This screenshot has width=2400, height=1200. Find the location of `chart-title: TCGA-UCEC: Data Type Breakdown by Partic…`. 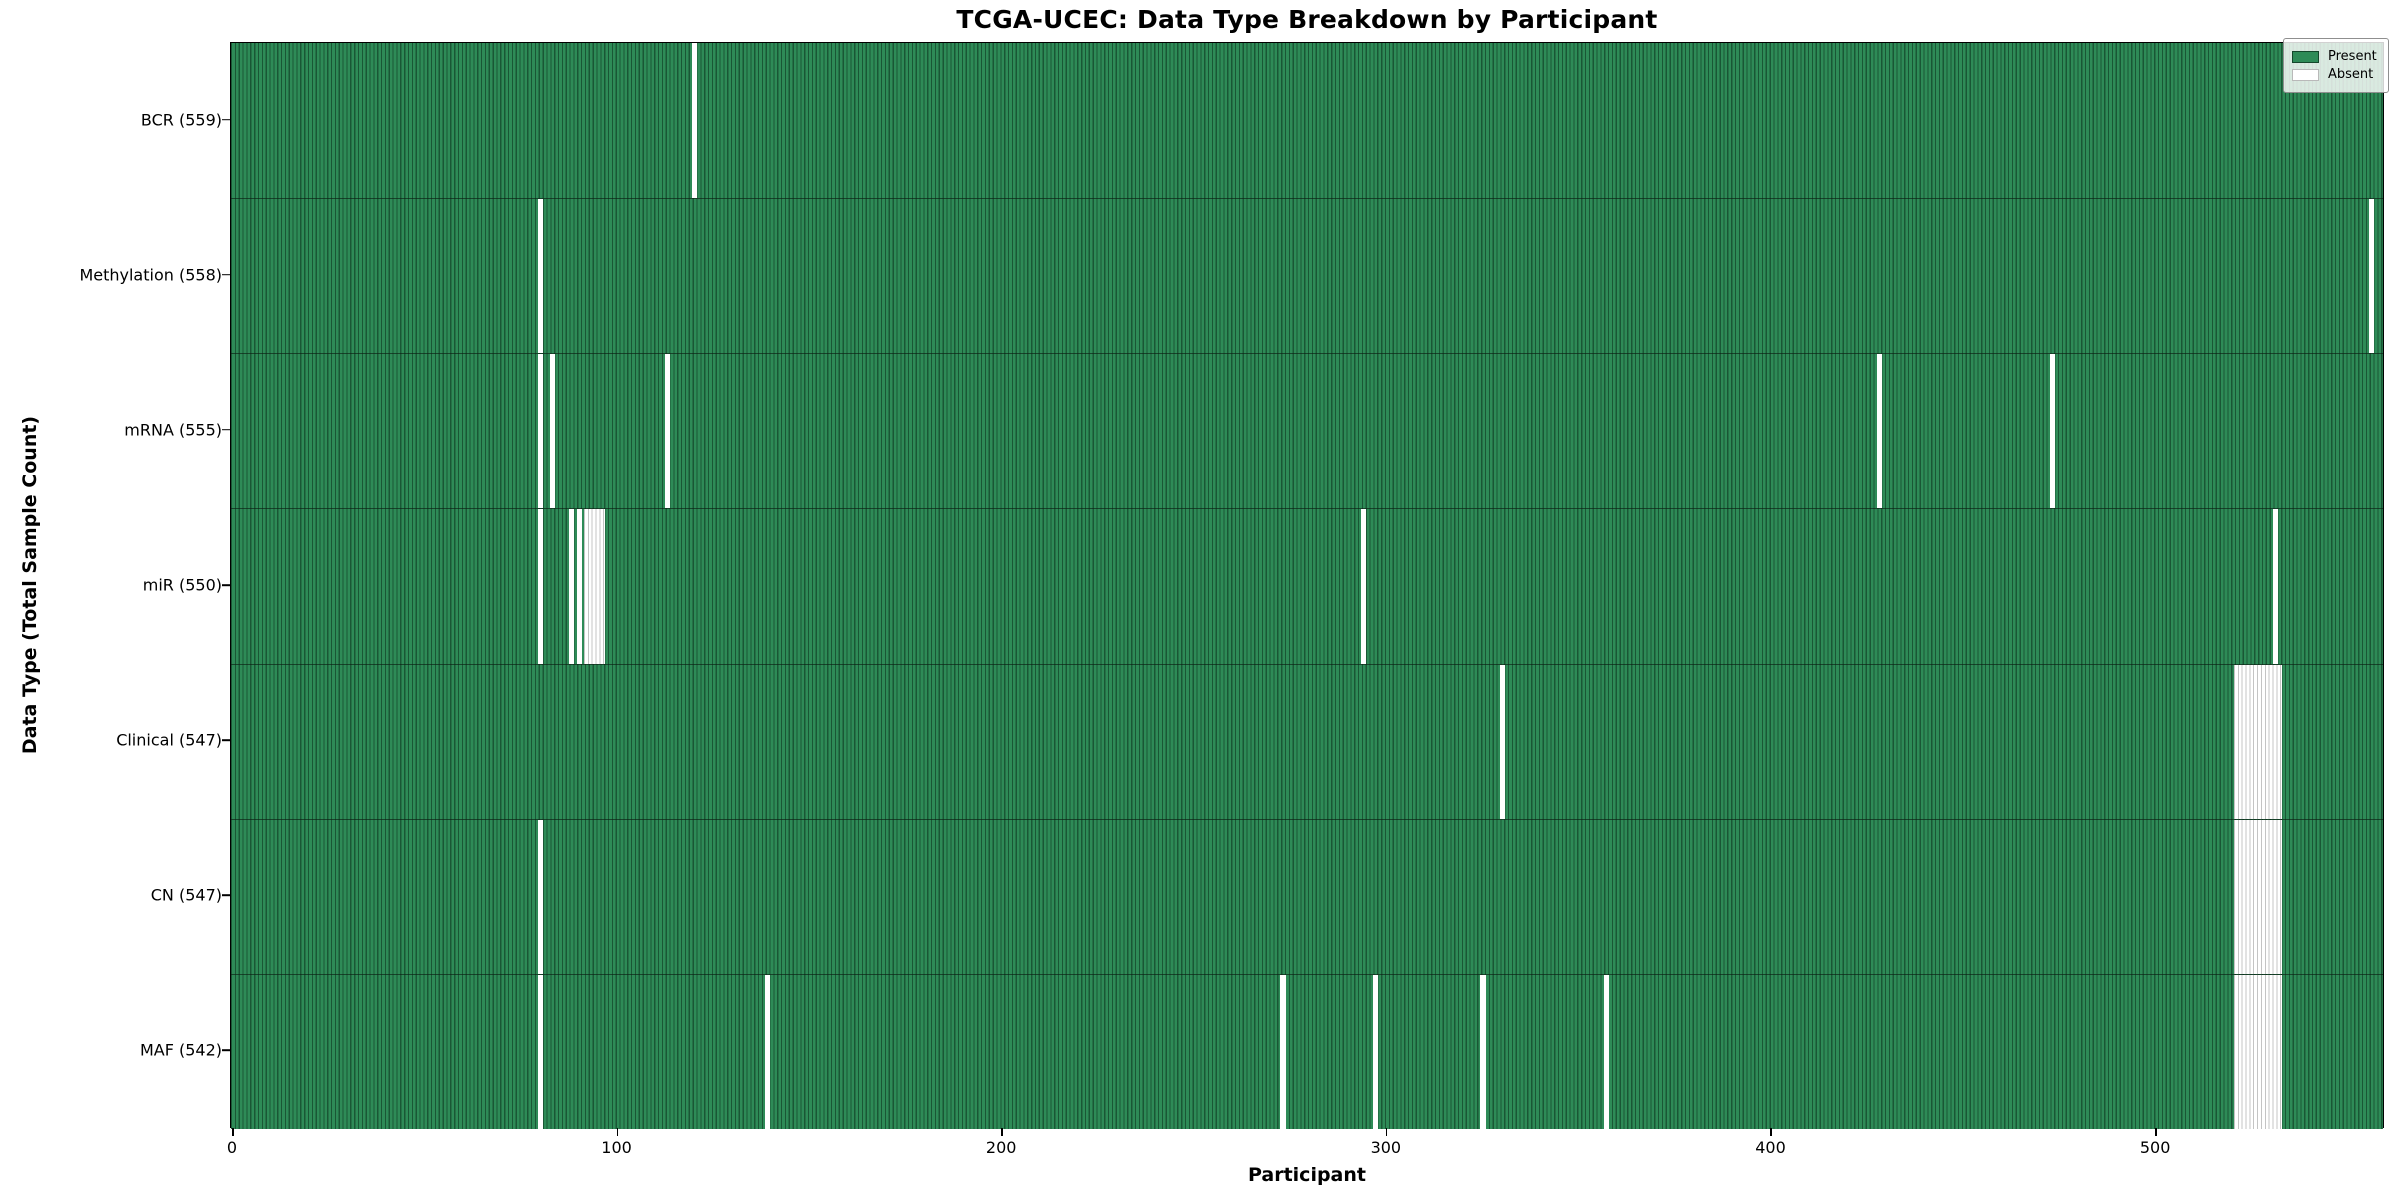

chart-title: TCGA-UCEC: Data Type Breakdown by Partic… is located at coordinates (1307, 19).